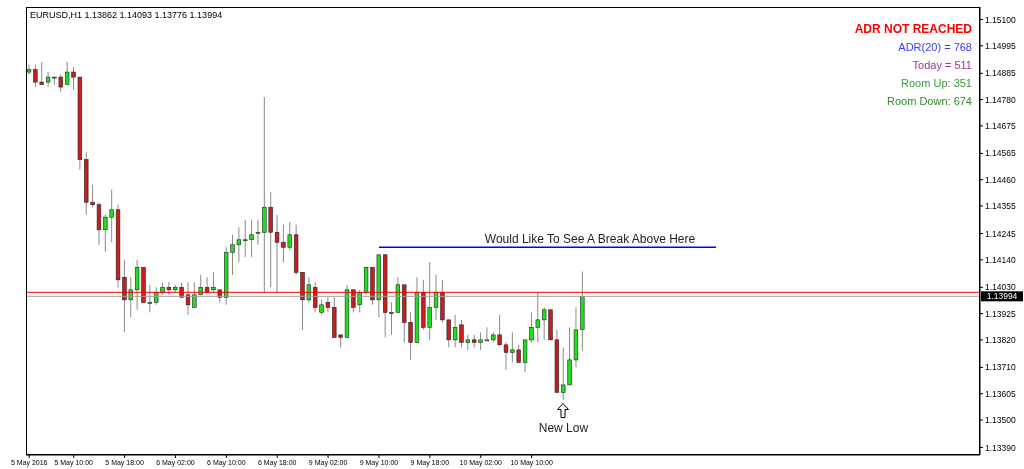 This screenshot has width=1024, height=469. What do you see at coordinates (1000, 179) in the screenshot?
I see `y-tick-label: 1.14460` at bounding box center [1000, 179].